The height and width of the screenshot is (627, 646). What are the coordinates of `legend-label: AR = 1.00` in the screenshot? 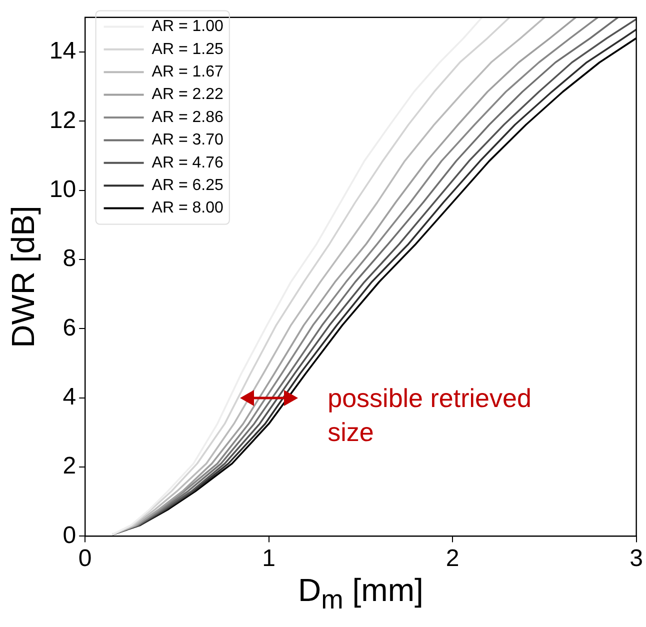 It's located at (188, 27).